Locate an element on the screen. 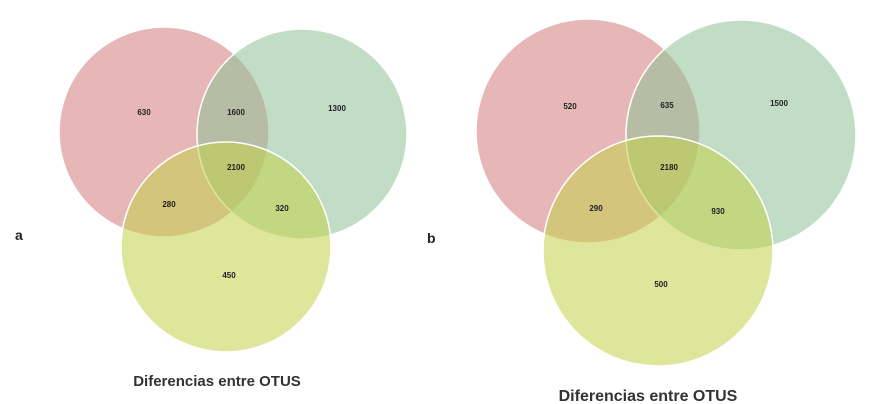 Image resolution: width=884 pixels, height=404 pixels. region-label-1-2: 1600 is located at coordinates (236, 112).